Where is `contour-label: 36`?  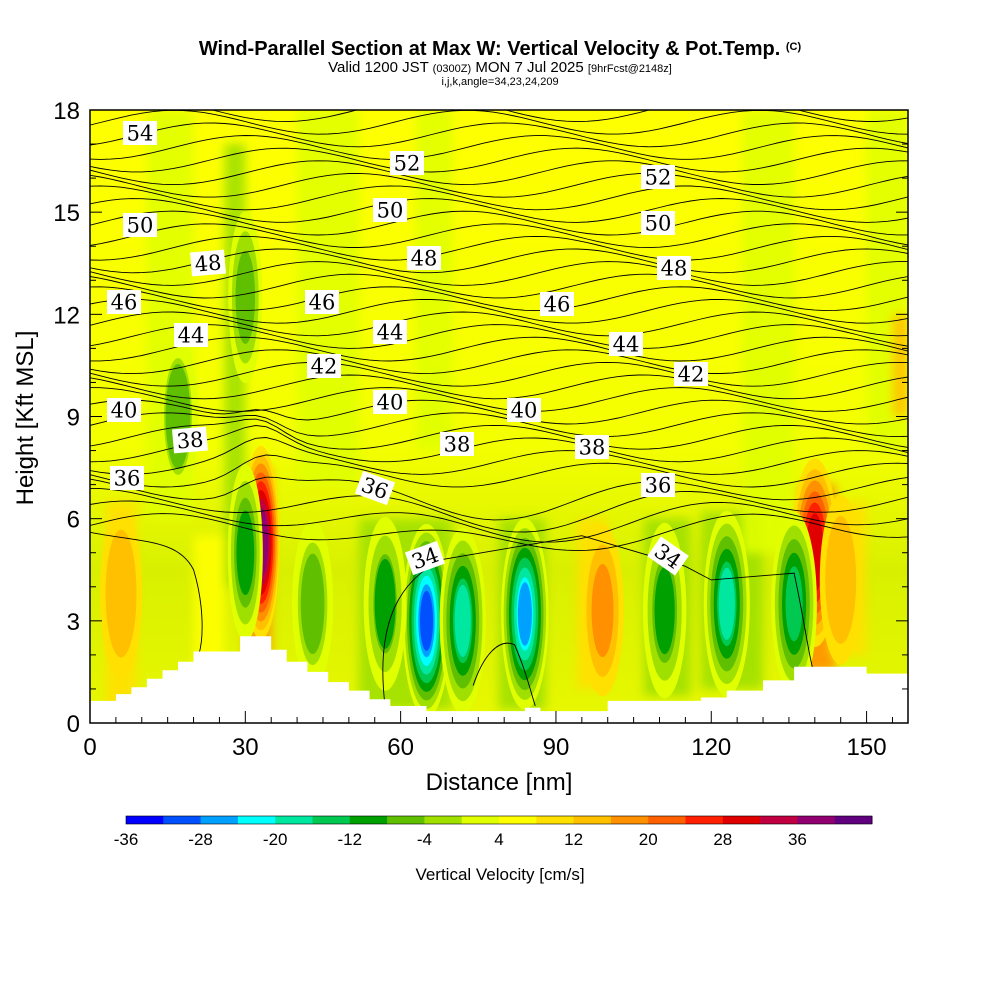
contour-label: 36 is located at coordinates (658, 485).